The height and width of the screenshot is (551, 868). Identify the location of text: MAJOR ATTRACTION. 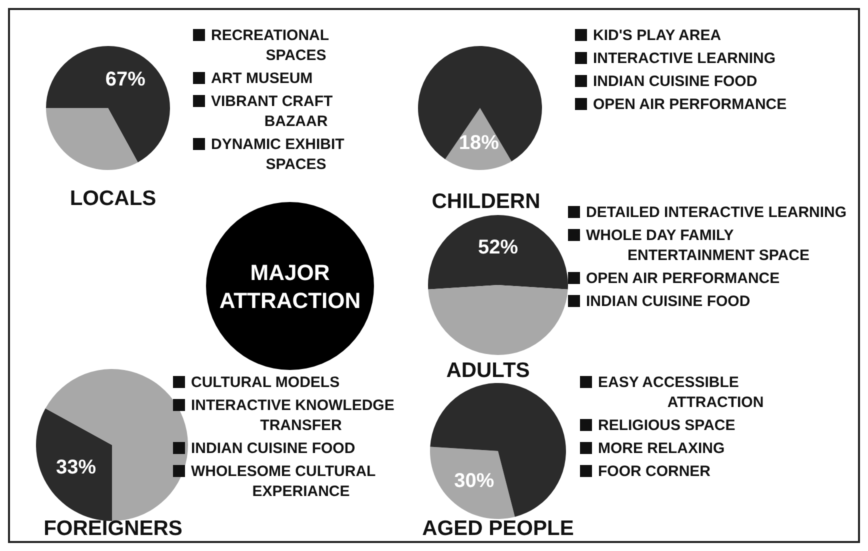
(290, 286).